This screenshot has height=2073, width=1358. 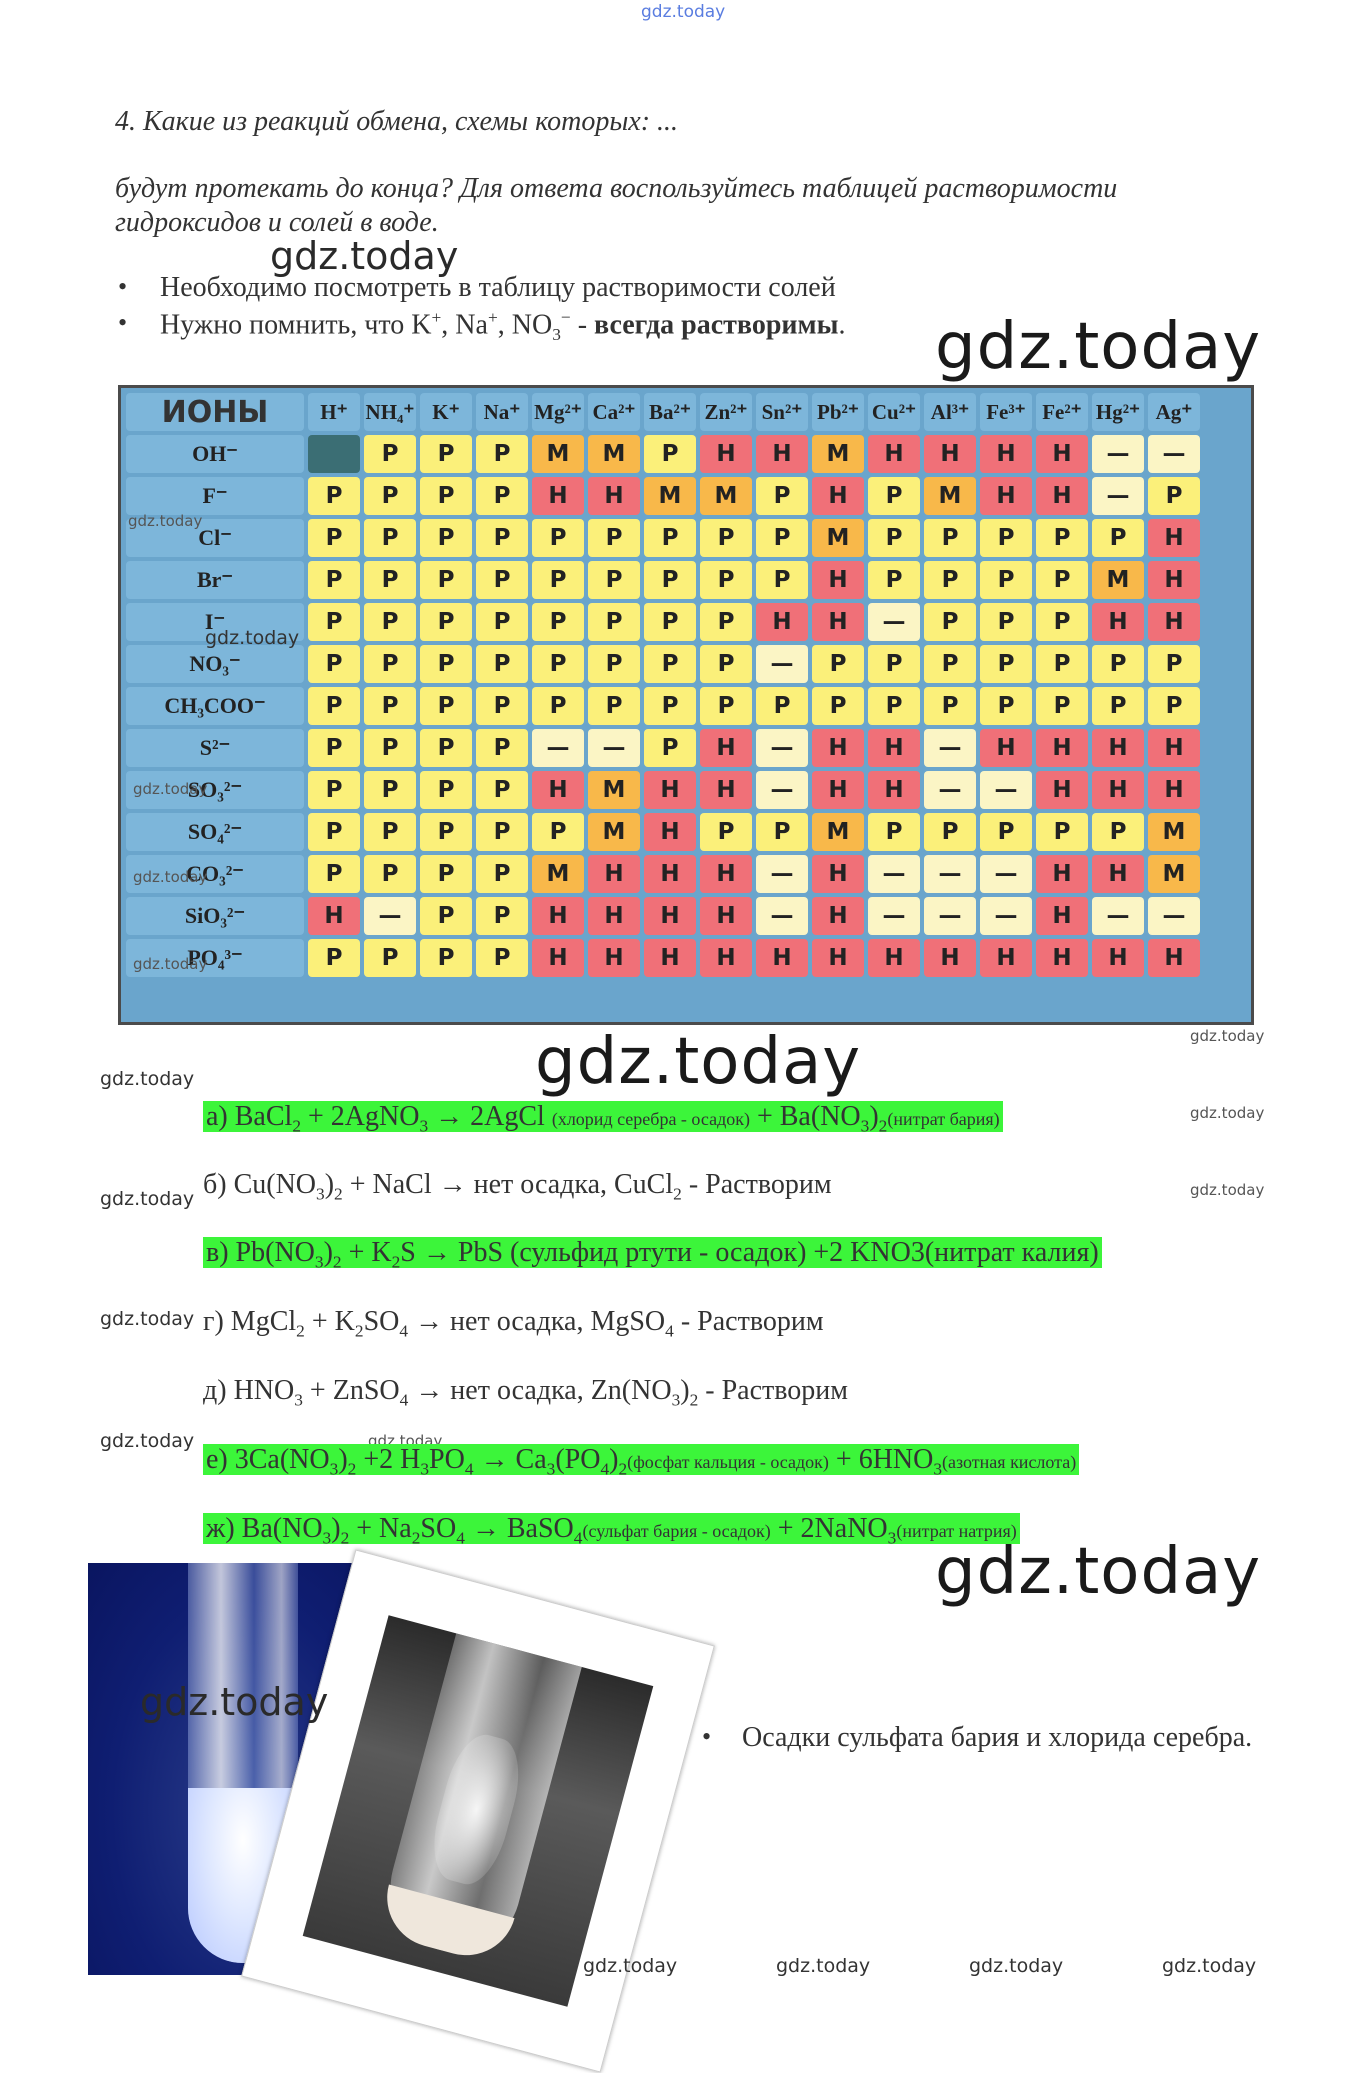 I want to click on cation-header: Fe³⁺, so click(x=1006, y=412).